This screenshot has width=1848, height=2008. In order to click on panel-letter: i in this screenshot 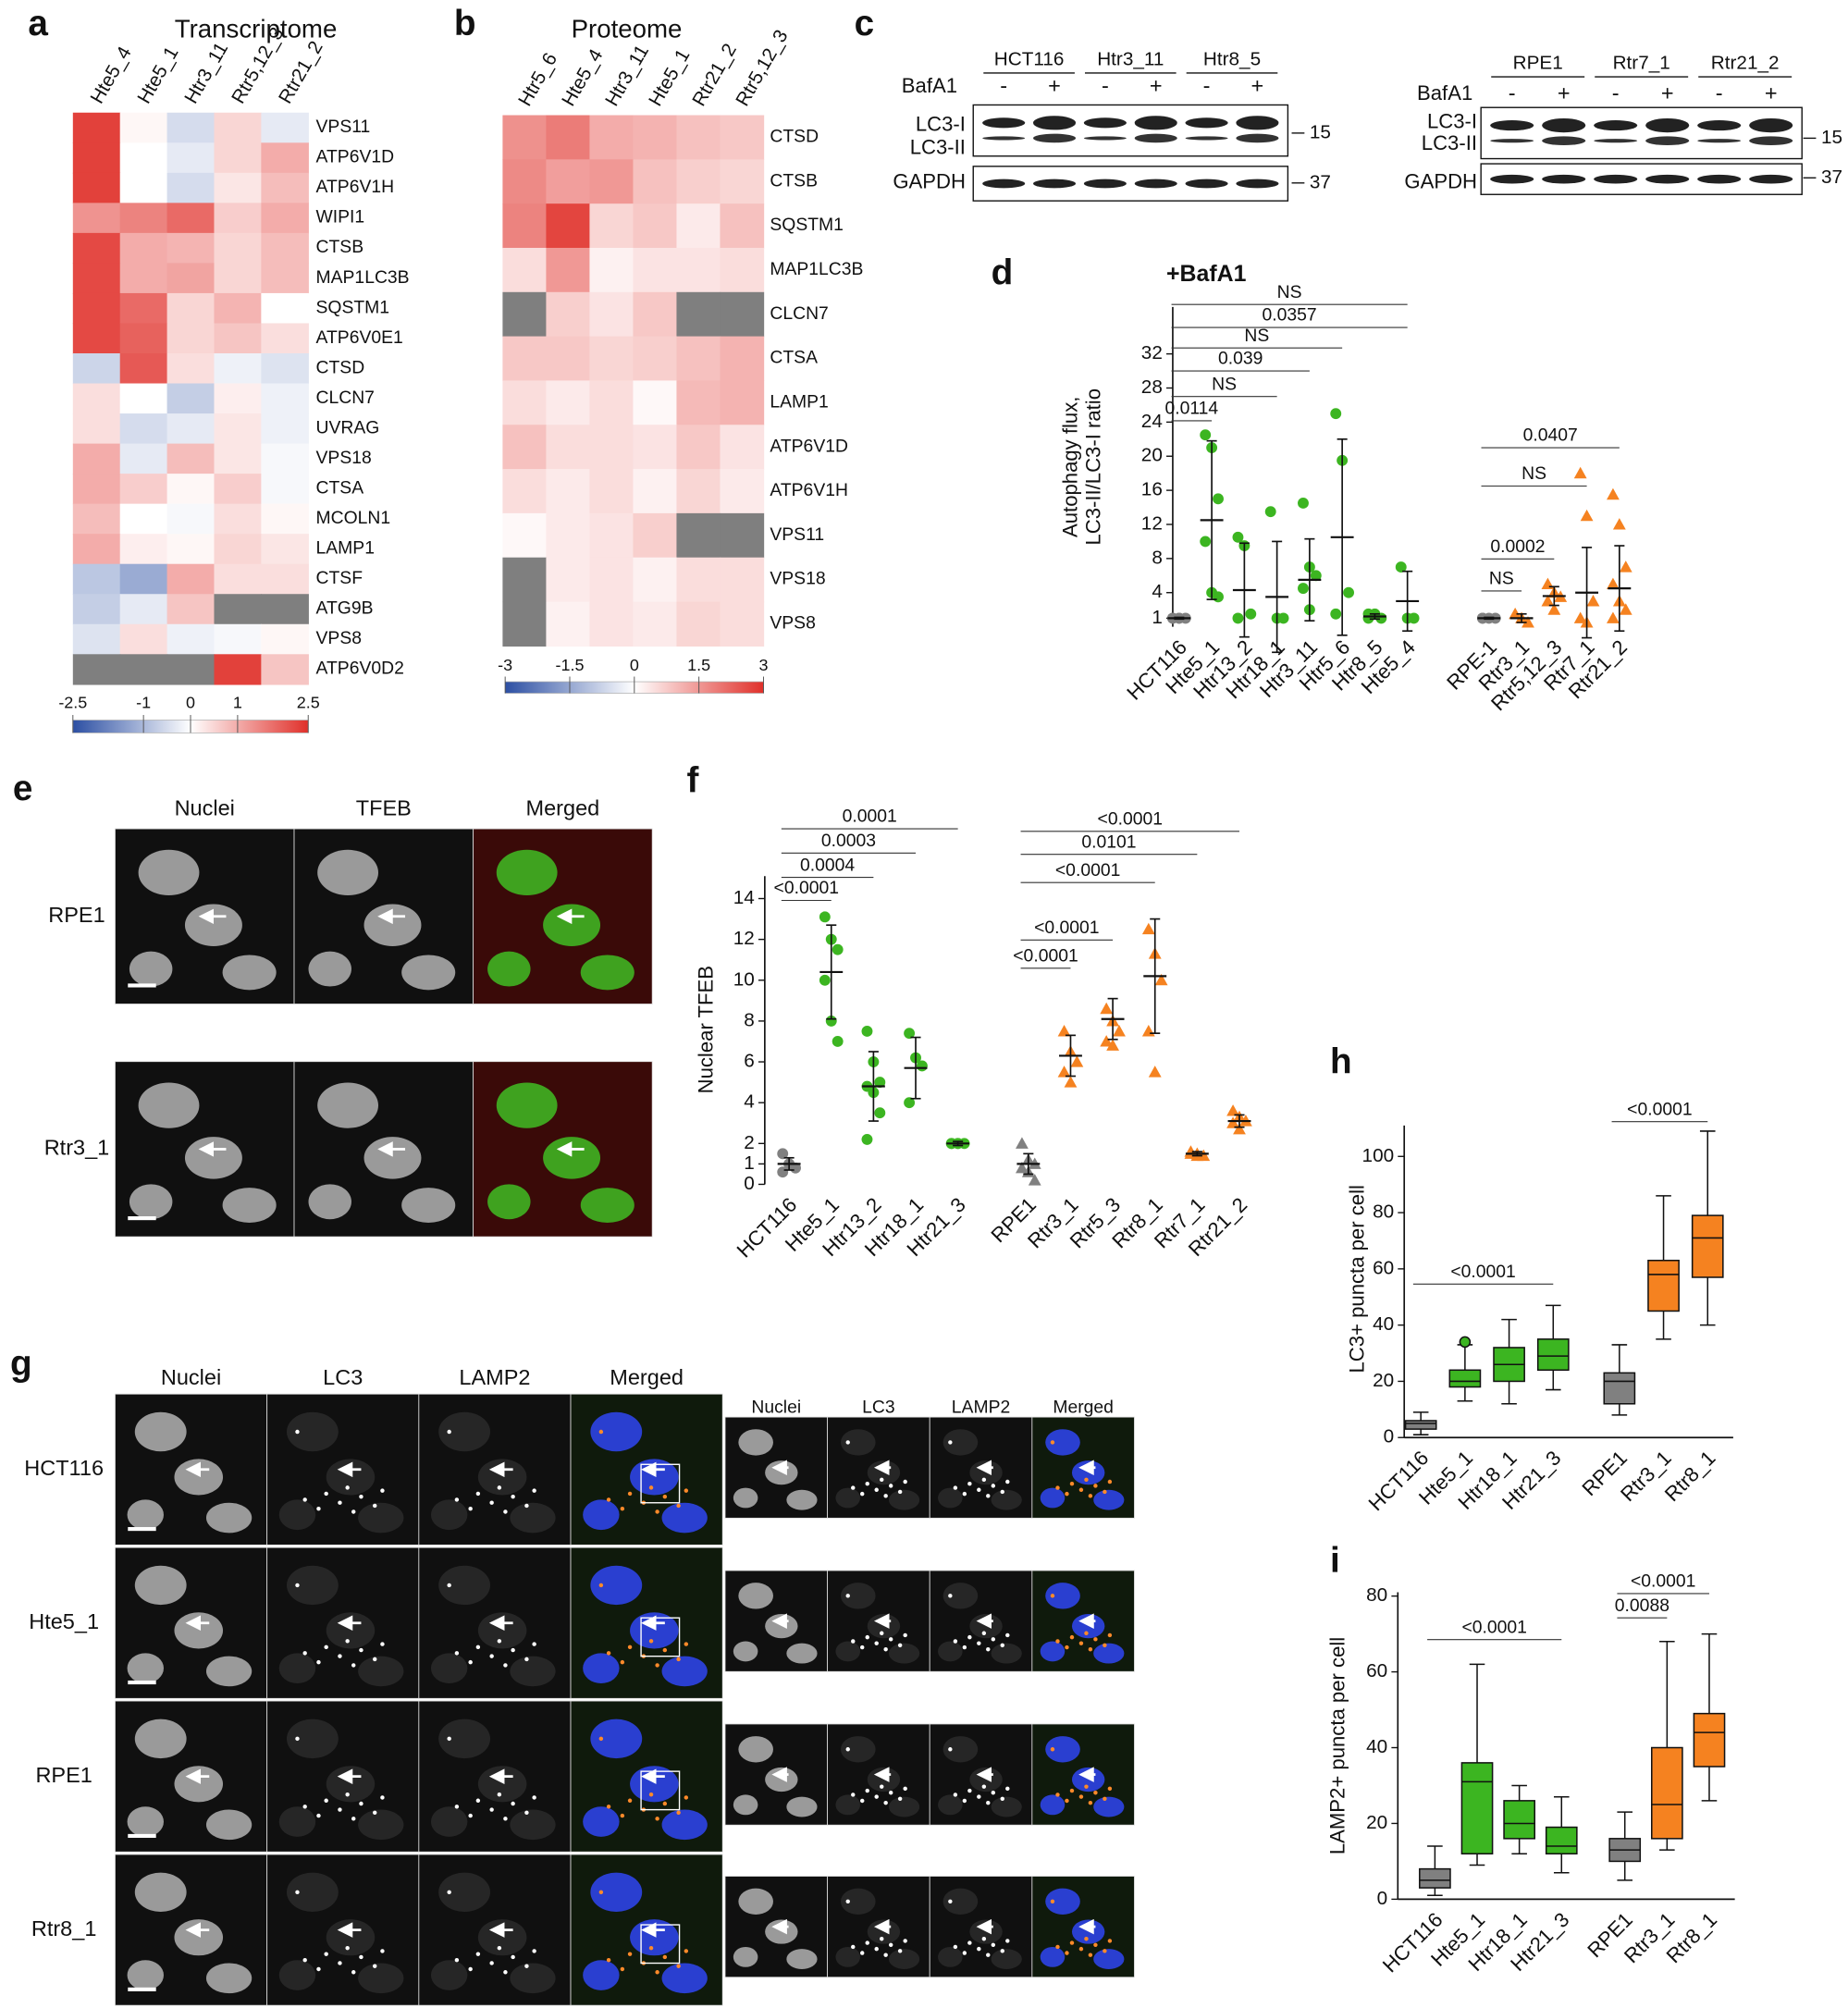, I will do `click(1335, 1561)`.